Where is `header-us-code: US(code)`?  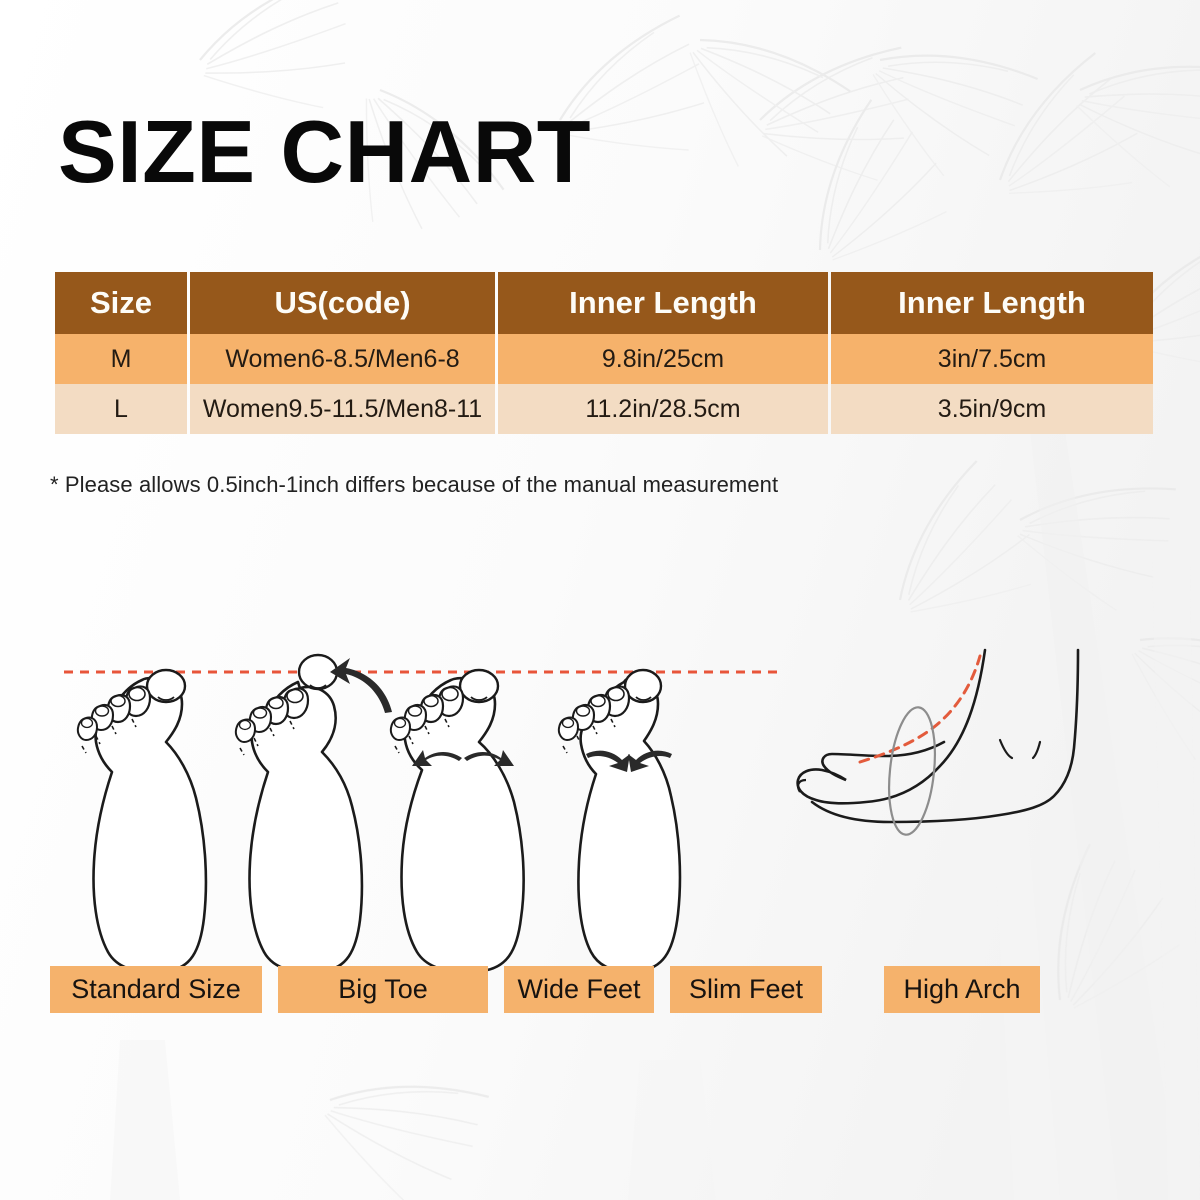 header-us-code: US(code) is located at coordinates (342, 303).